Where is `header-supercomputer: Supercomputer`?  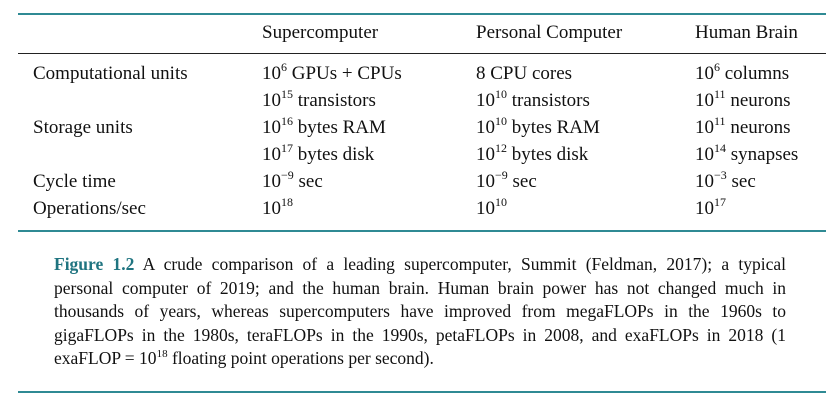 header-supercomputer: Supercomputer is located at coordinates (320, 32).